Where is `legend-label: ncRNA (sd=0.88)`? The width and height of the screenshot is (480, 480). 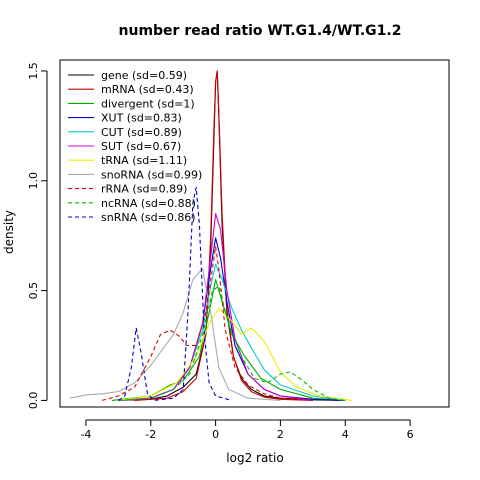
legend-label: ncRNA (sd=0.88) is located at coordinates (148, 203).